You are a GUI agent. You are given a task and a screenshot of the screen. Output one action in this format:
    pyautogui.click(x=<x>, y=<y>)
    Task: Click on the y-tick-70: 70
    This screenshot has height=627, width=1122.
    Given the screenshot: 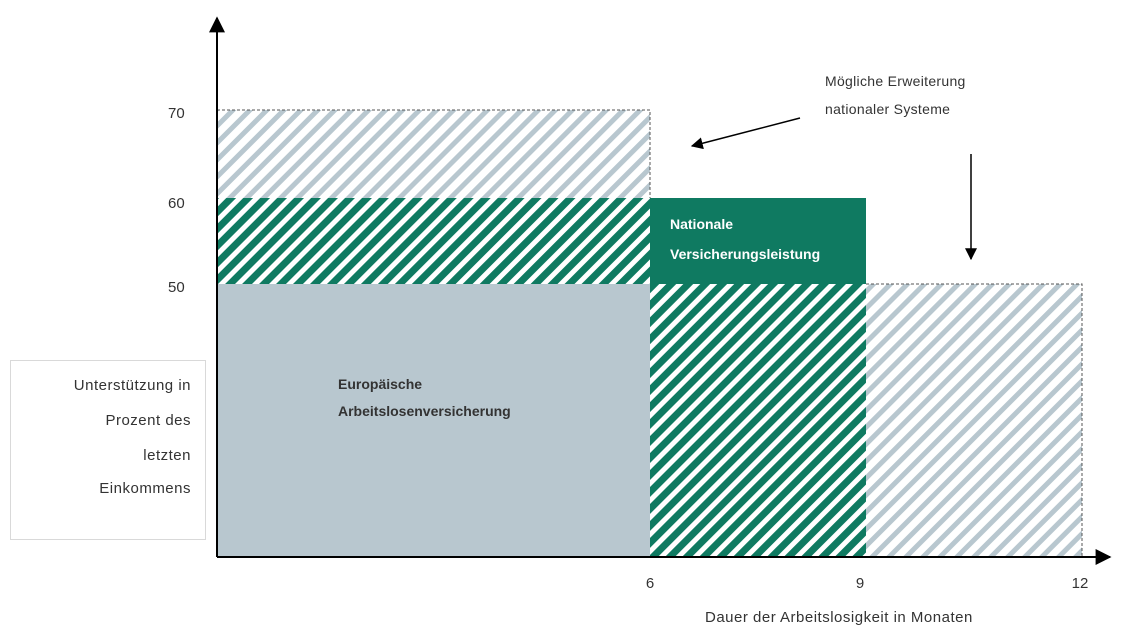 What is the action you would take?
    pyautogui.click(x=176, y=113)
    